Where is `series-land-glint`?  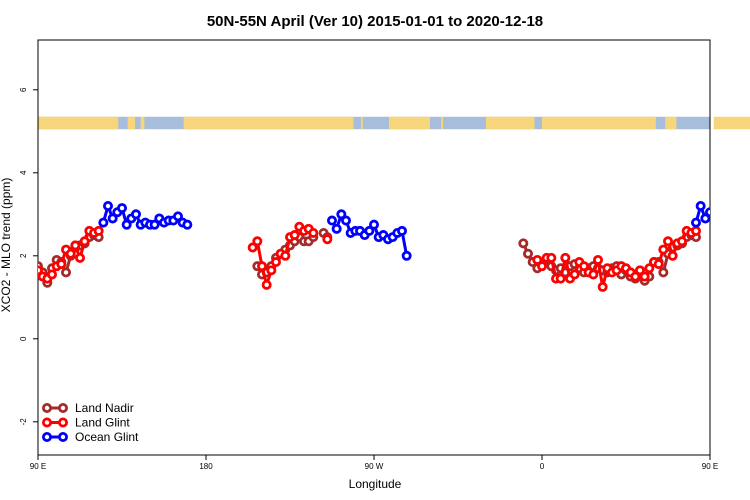
series-land-glint is located at coordinates (370, 256).